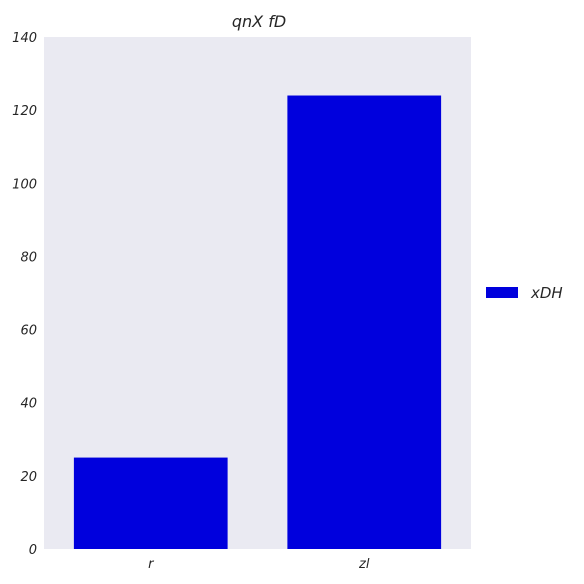  I want to click on x-tick-label: r, so click(151, 564).